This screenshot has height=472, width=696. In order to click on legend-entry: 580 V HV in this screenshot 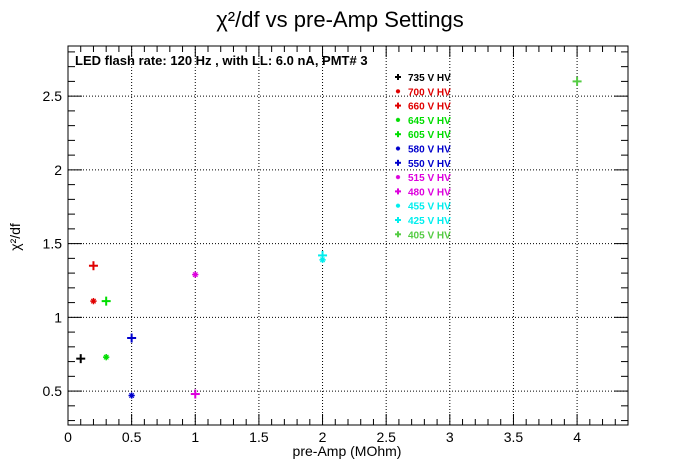, I will do `click(423, 150)`.